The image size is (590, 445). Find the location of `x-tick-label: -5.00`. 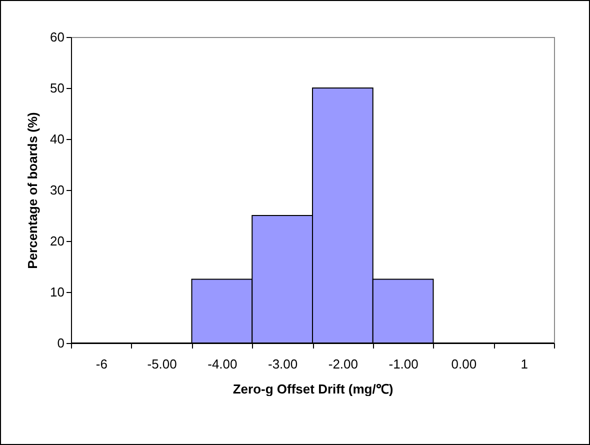

x-tick-label: -5.00 is located at coordinates (162, 364).